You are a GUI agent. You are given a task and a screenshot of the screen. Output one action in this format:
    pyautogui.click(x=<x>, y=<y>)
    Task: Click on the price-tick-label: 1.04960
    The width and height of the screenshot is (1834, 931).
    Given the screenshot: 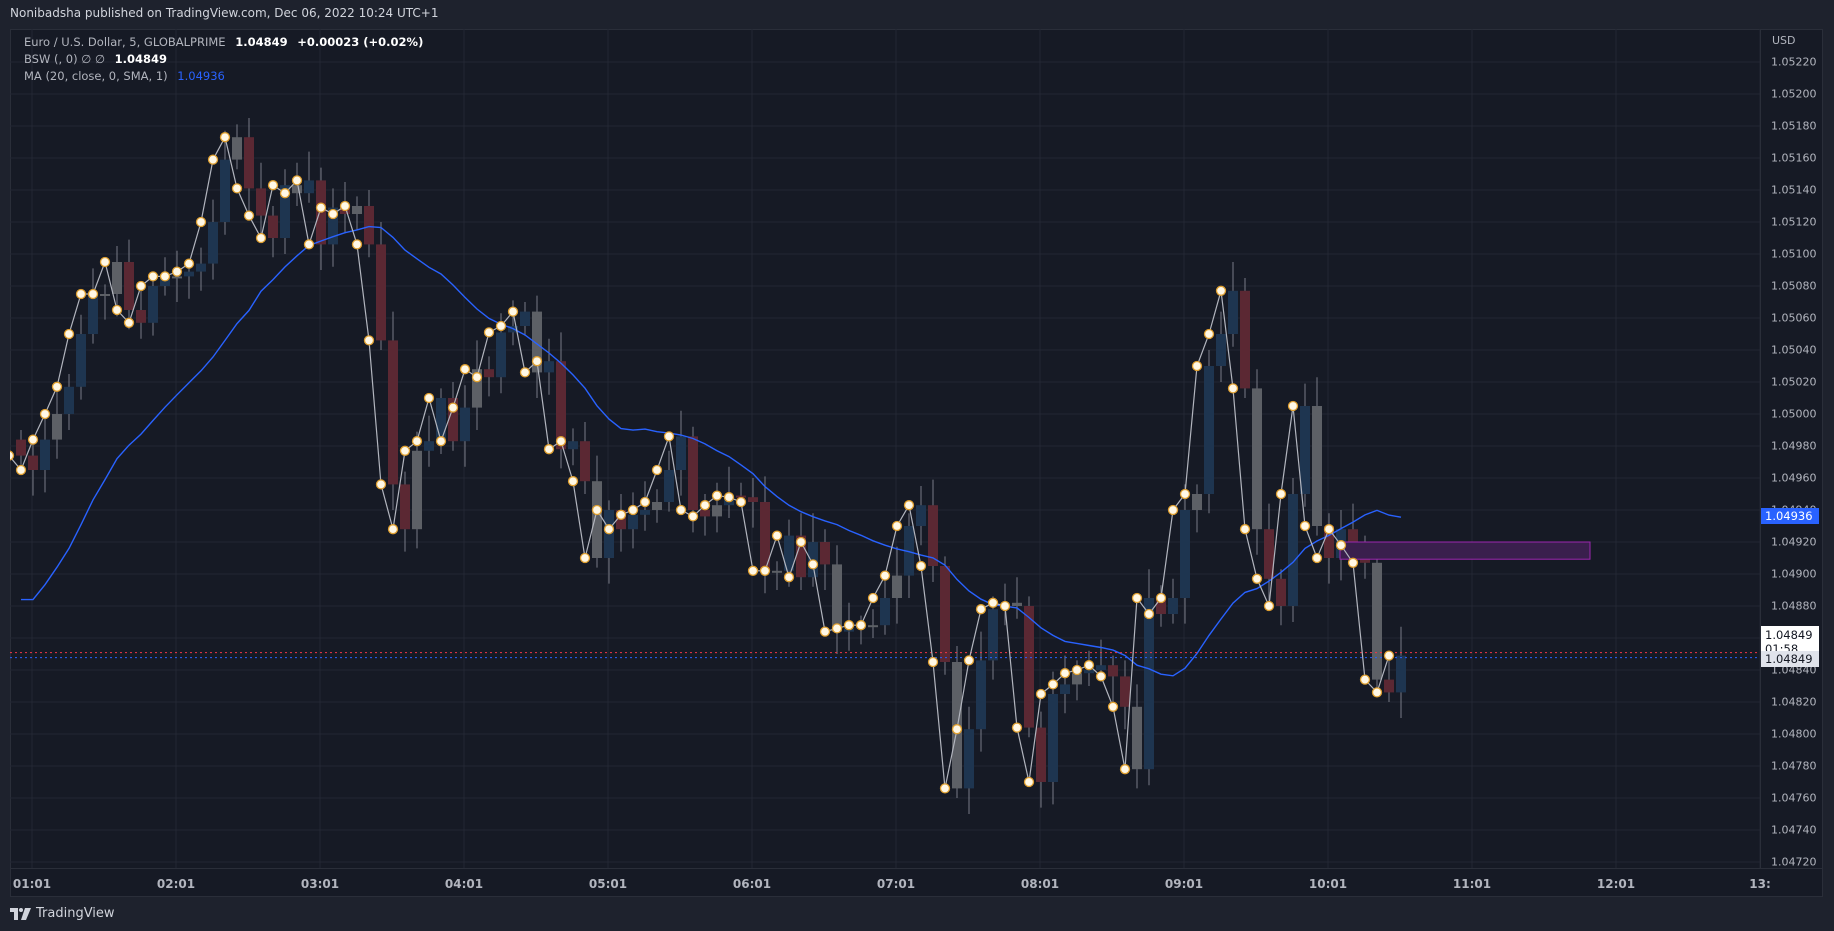 What is the action you would take?
    pyautogui.click(x=1794, y=478)
    